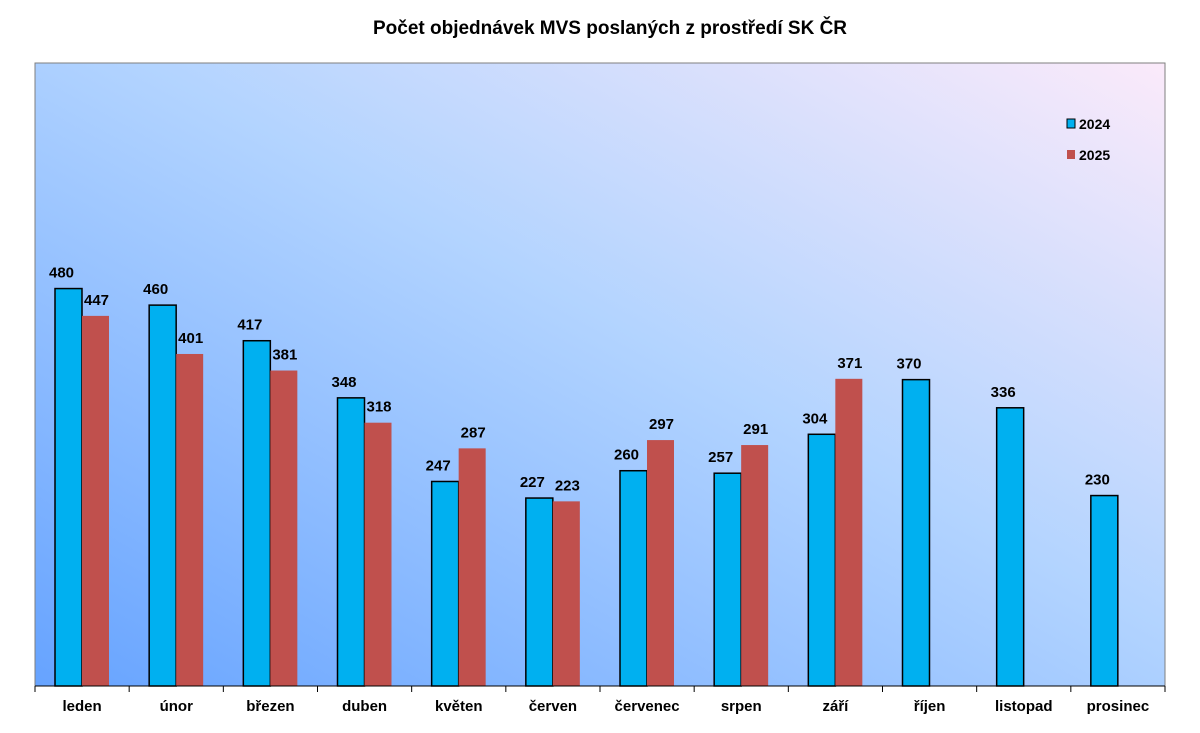 This screenshot has height=733, width=1200. I want to click on data-label-2025-červenec: 297, so click(661, 424).